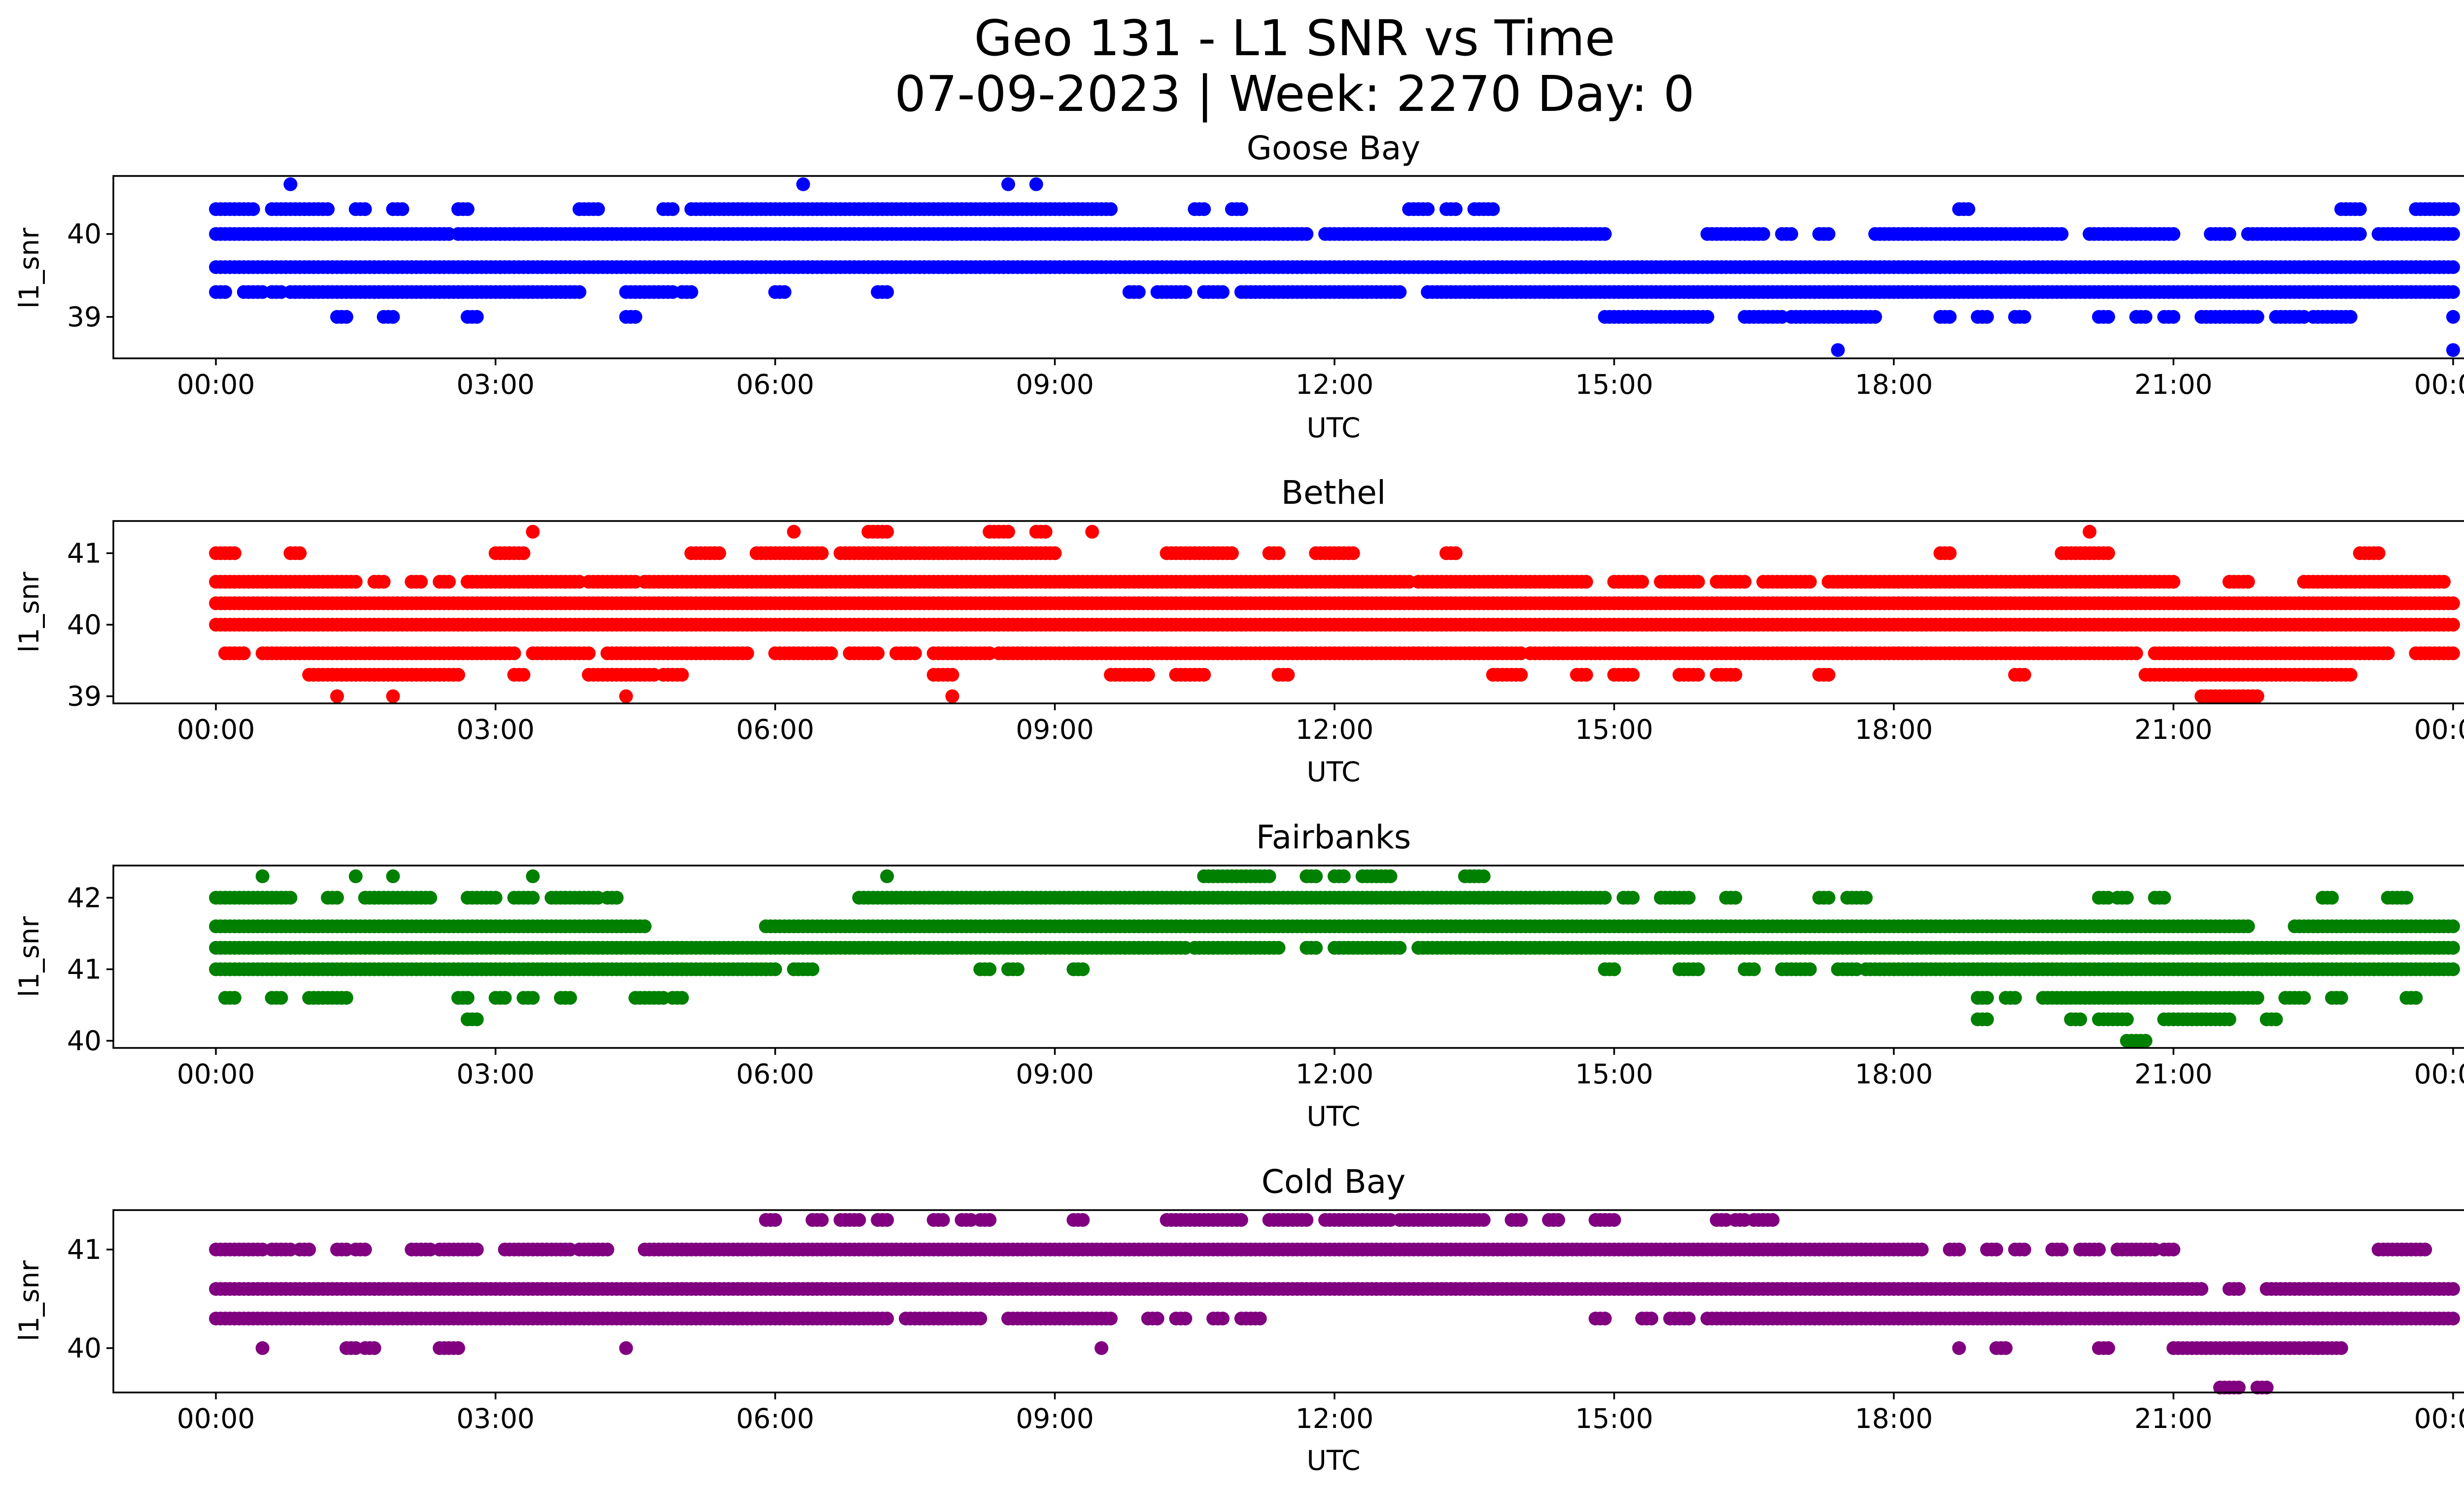 This screenshot has height=1495, width=2464. I want to click on y-tick-label: 40, so click(84, 624).